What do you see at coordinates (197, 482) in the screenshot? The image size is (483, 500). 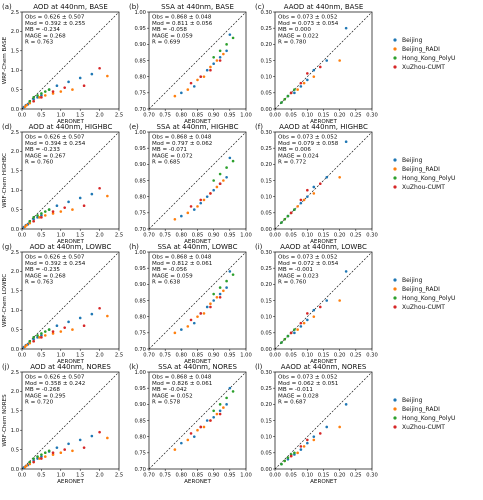 I see `x-axis-label: AERONET` at bounding box center [197, 482].